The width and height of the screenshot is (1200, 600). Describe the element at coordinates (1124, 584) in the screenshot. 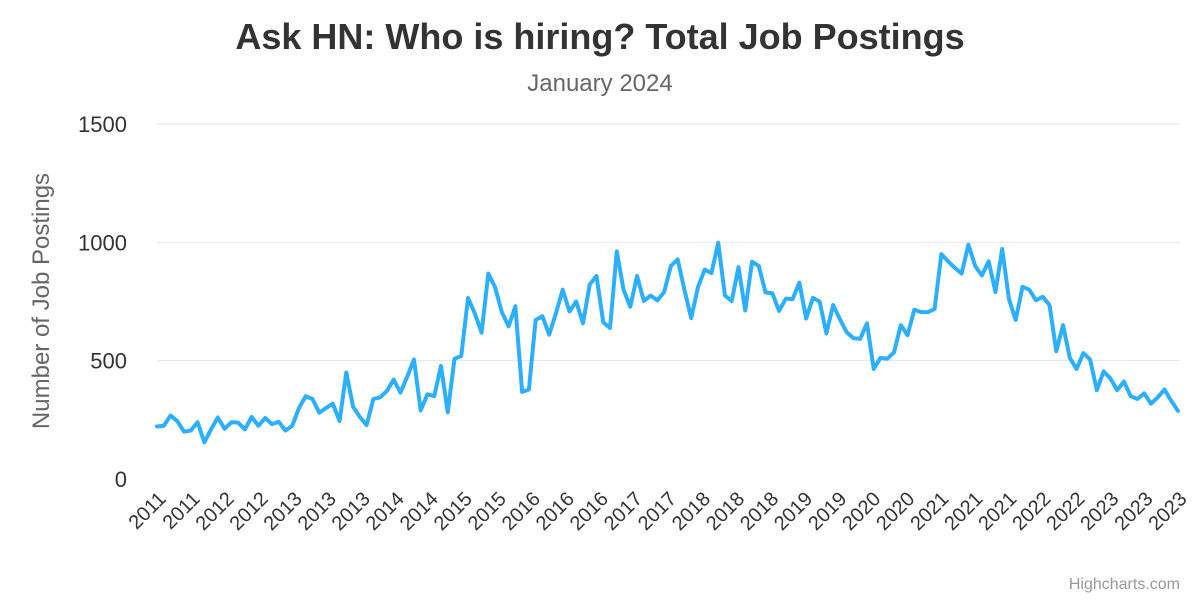

I see `credits-link: Highcharts.com` at that location.